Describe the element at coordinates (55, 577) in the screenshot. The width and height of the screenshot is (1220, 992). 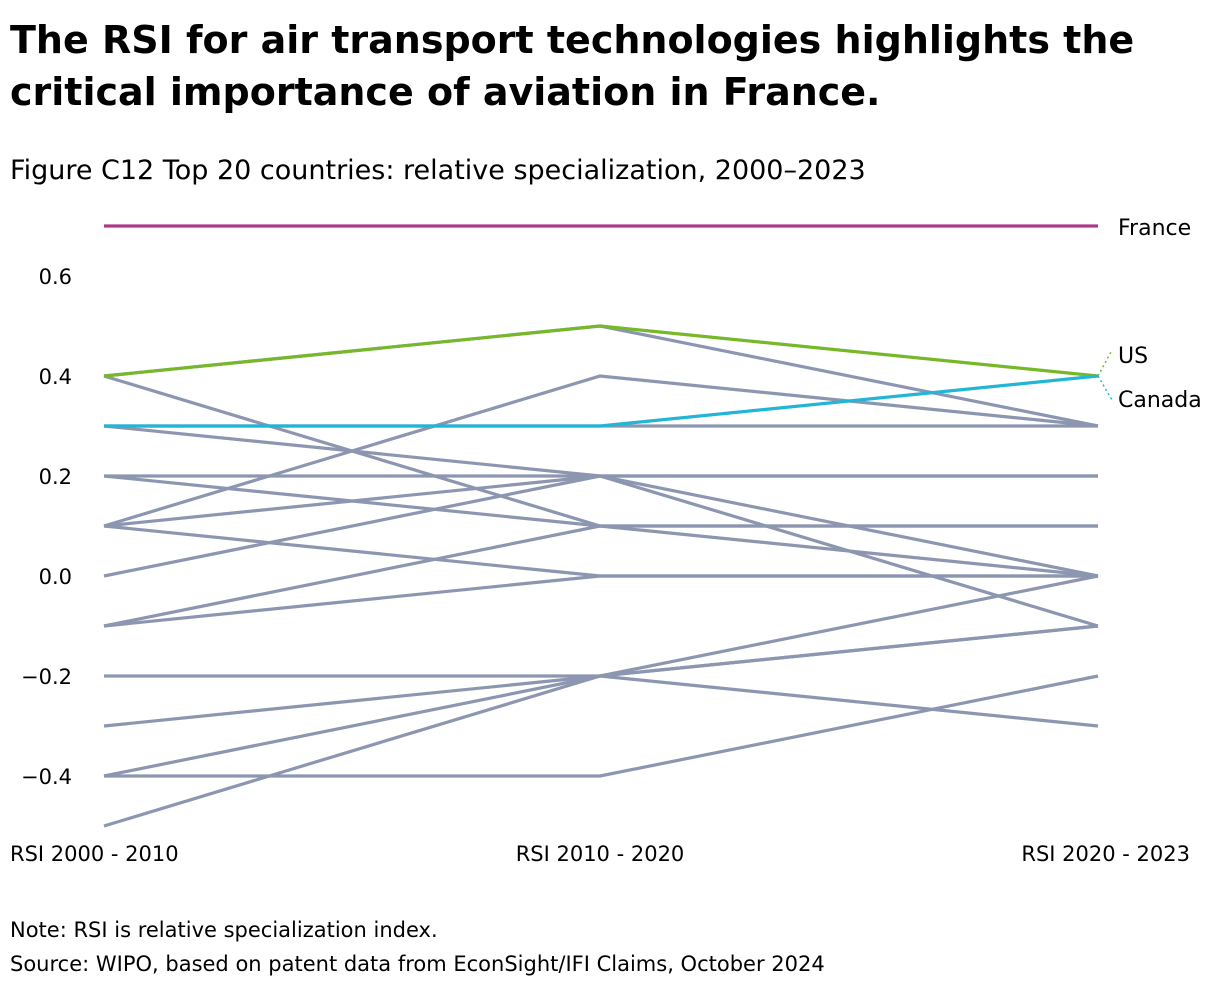
I see `y-tick-label: 0.0` at that location.